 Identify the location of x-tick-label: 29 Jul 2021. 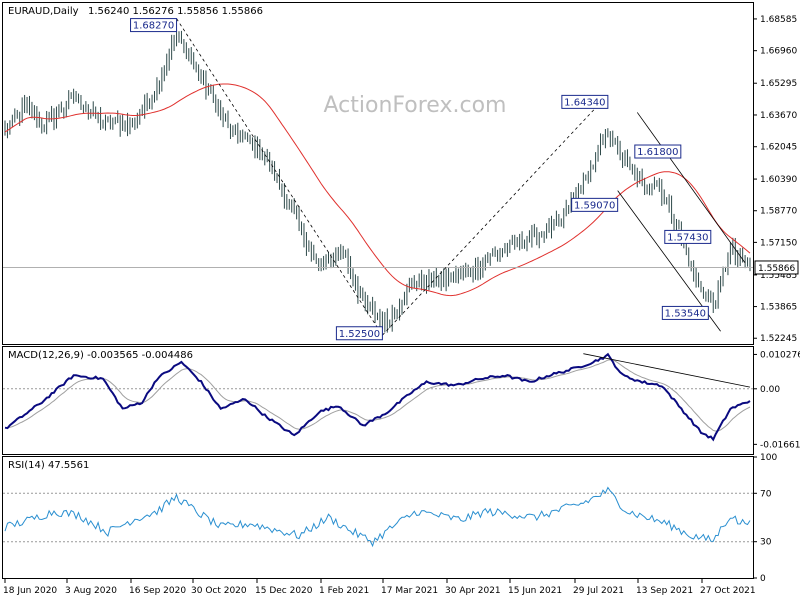
(598, 591).